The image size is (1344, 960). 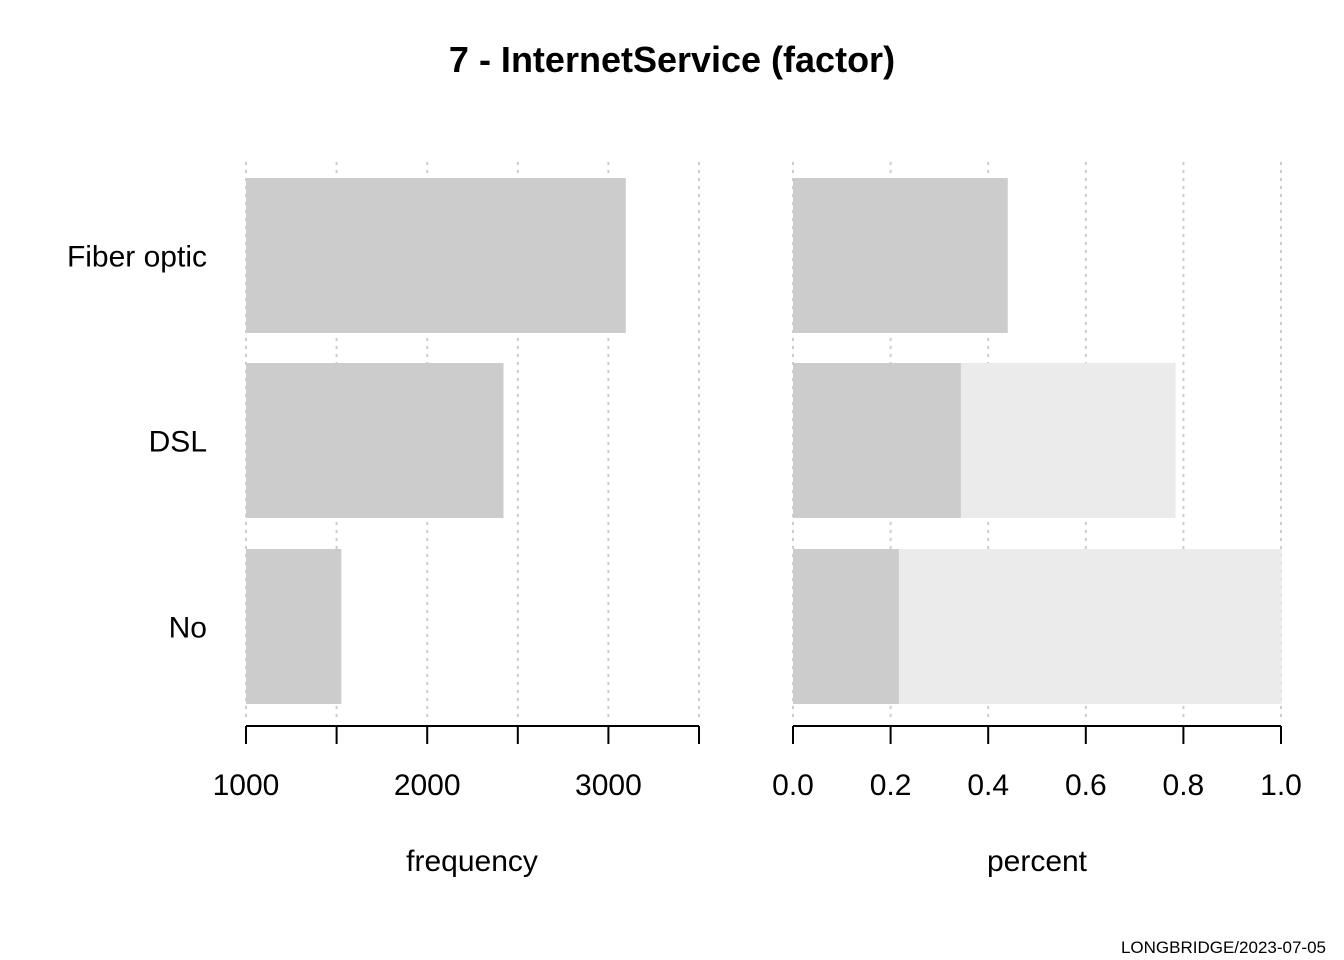 I want to click on category-label-no: No, so click(x=188, y=628).